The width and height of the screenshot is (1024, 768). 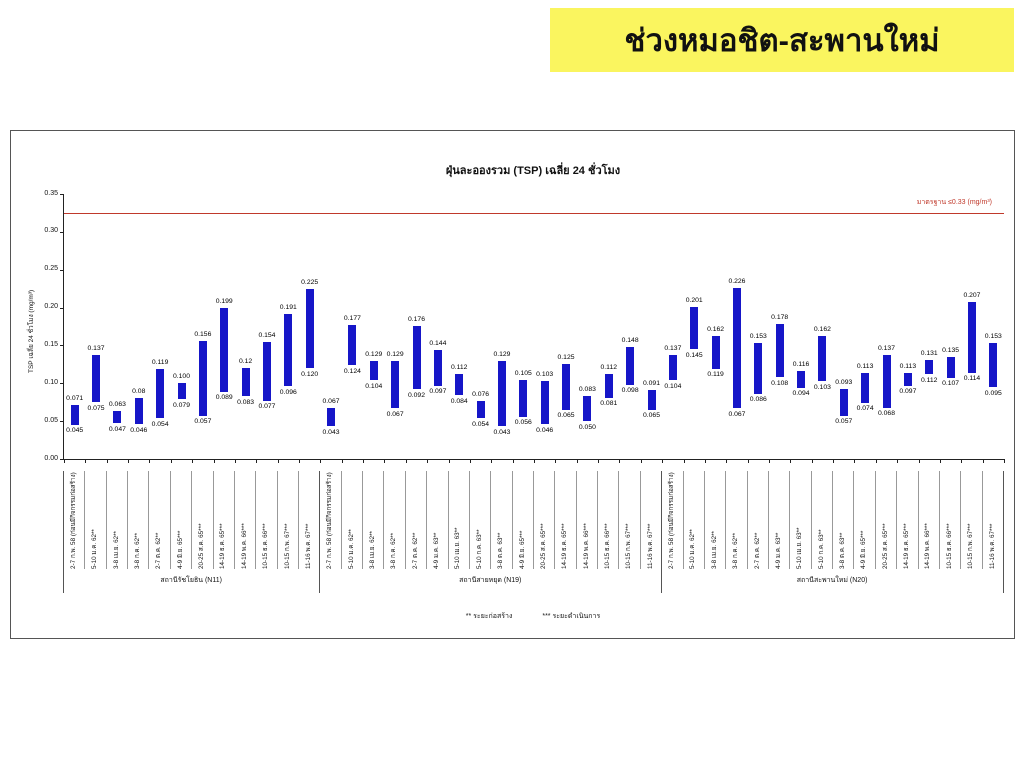 What do you see at coordinates (287, 520) in the screenshot?
I see `x-label: 10-15 ก.พ. 67***` at bounding box center [287, 520].